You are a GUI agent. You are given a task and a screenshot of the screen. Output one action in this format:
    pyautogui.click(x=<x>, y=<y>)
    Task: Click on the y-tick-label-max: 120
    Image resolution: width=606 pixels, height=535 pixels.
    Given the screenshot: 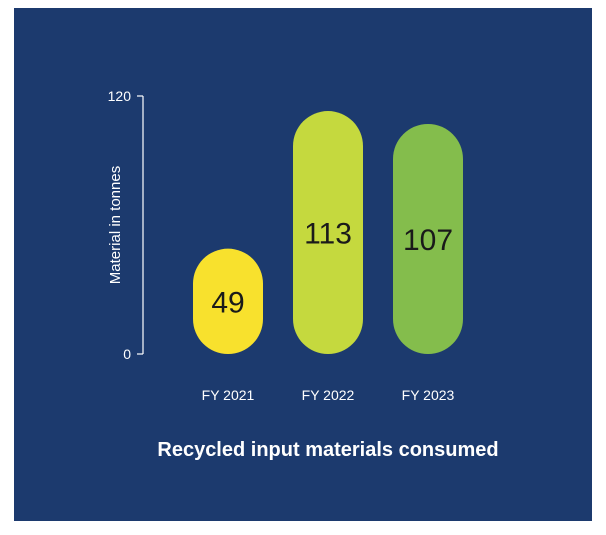 What is the action you would take?
    pyautogui.click(x=120, y=96)
    